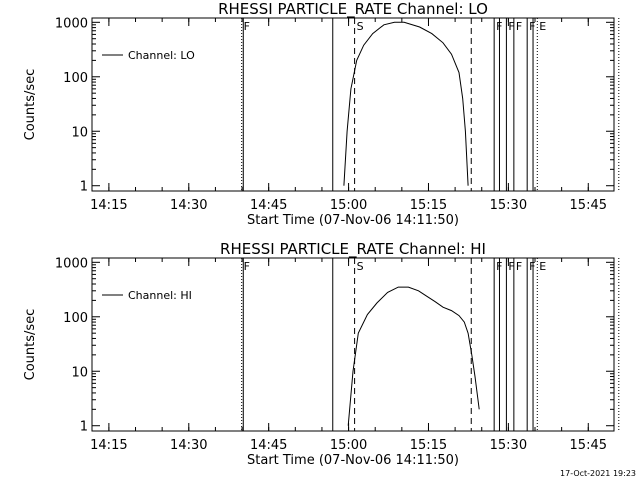 Image resolution: width=640 pixels, height=485 pixels. I want to click on legend-label: Channel: HI, so click(160, 295).